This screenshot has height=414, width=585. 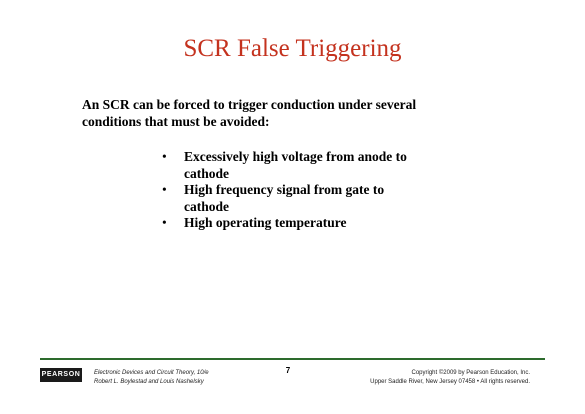 What do you see at coordinates (292, 48) in the screenshot?
I see `slide-title: SCR False Triggering` at bounding box center [292, 48].